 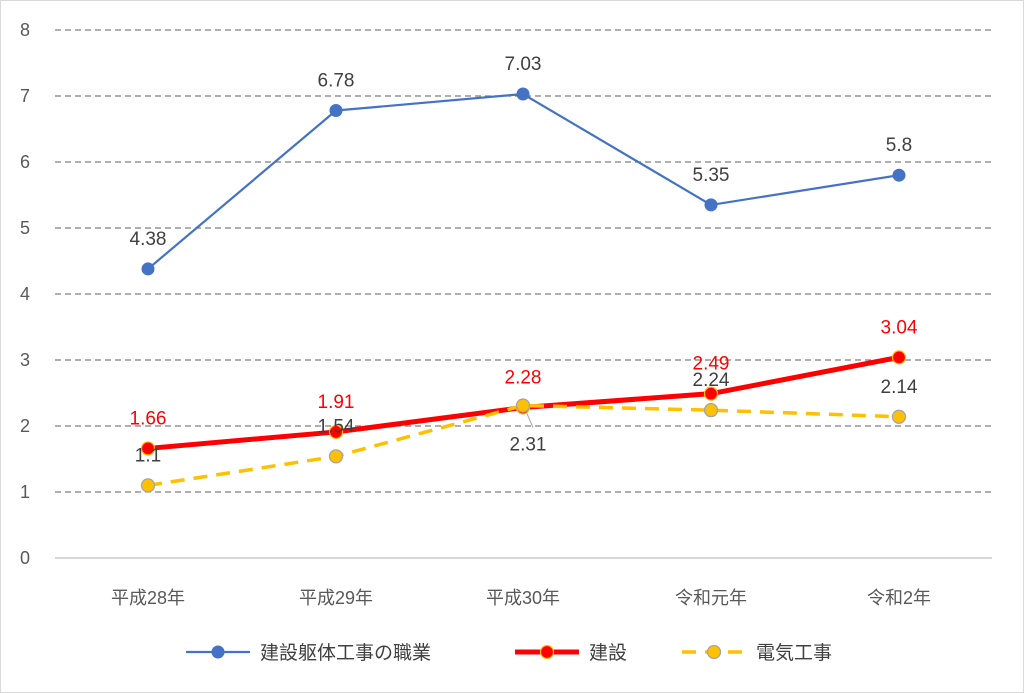 What do you see at coordinates (523, 64) in the screenshot?
I see `data-label: 7.03` at bounding box center [523, 64].